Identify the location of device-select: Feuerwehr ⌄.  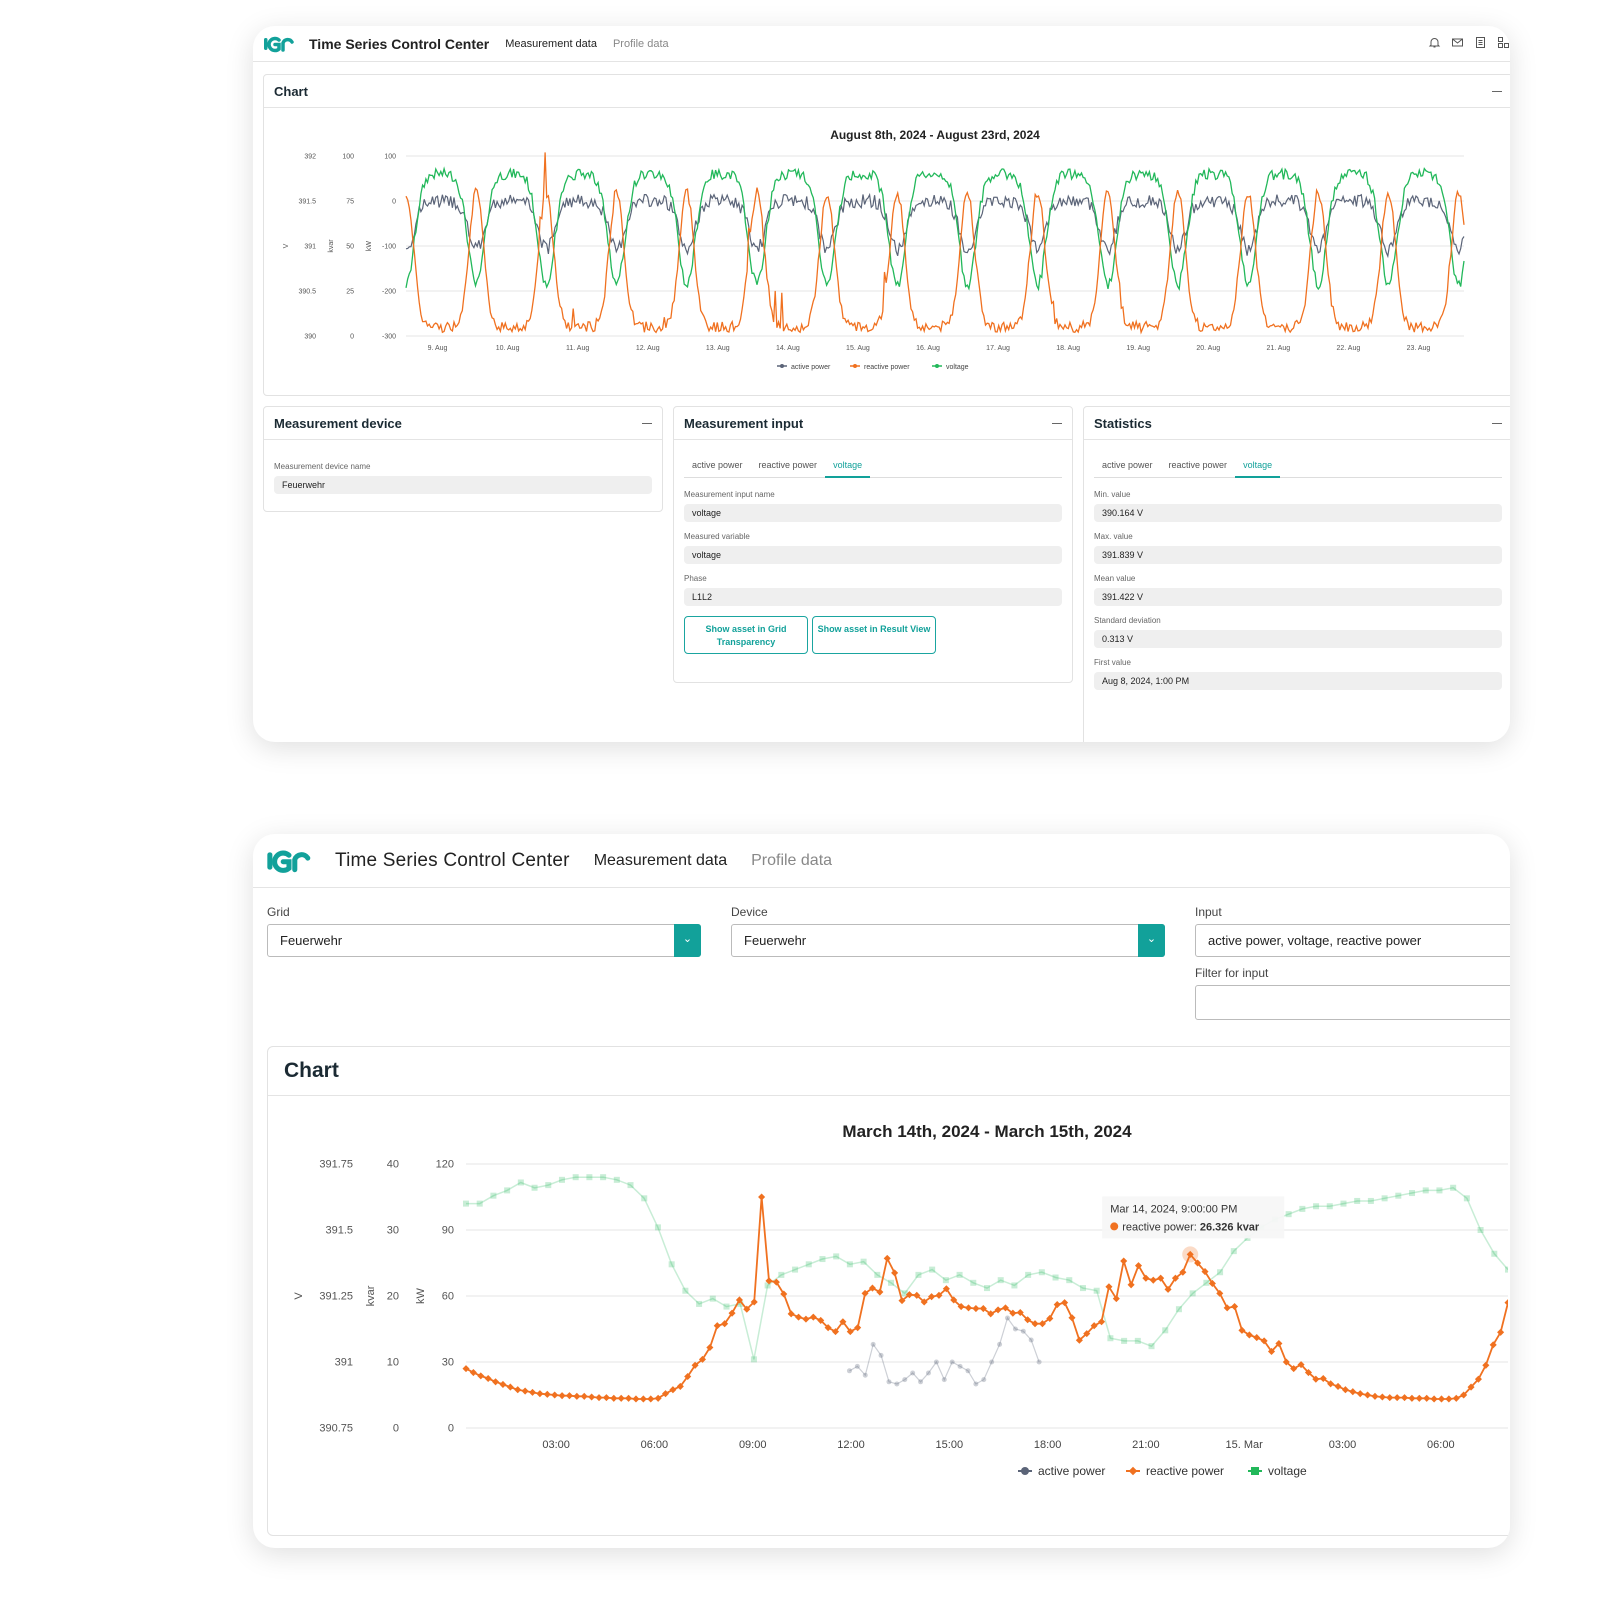
(948, 940).